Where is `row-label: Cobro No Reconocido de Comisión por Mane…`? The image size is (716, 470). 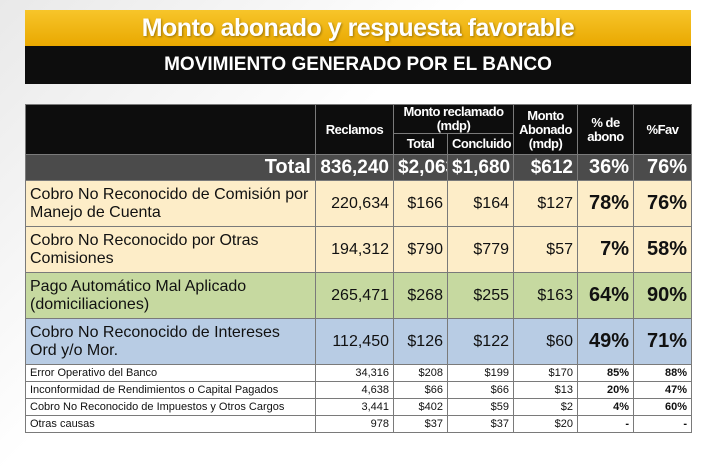 row-label: Cobro No Reconocido de Comisión por Mane… is located at coordinates (170, 203).